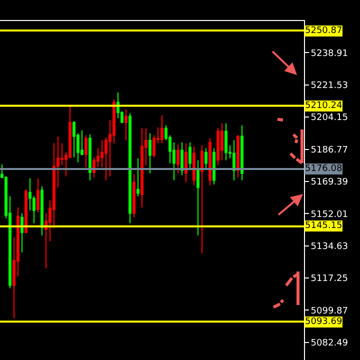  What do you see at coordinates (329, 118) in the screenshot?
I see `y-tick-label: 5204.15` at bounding box center [329, 118].